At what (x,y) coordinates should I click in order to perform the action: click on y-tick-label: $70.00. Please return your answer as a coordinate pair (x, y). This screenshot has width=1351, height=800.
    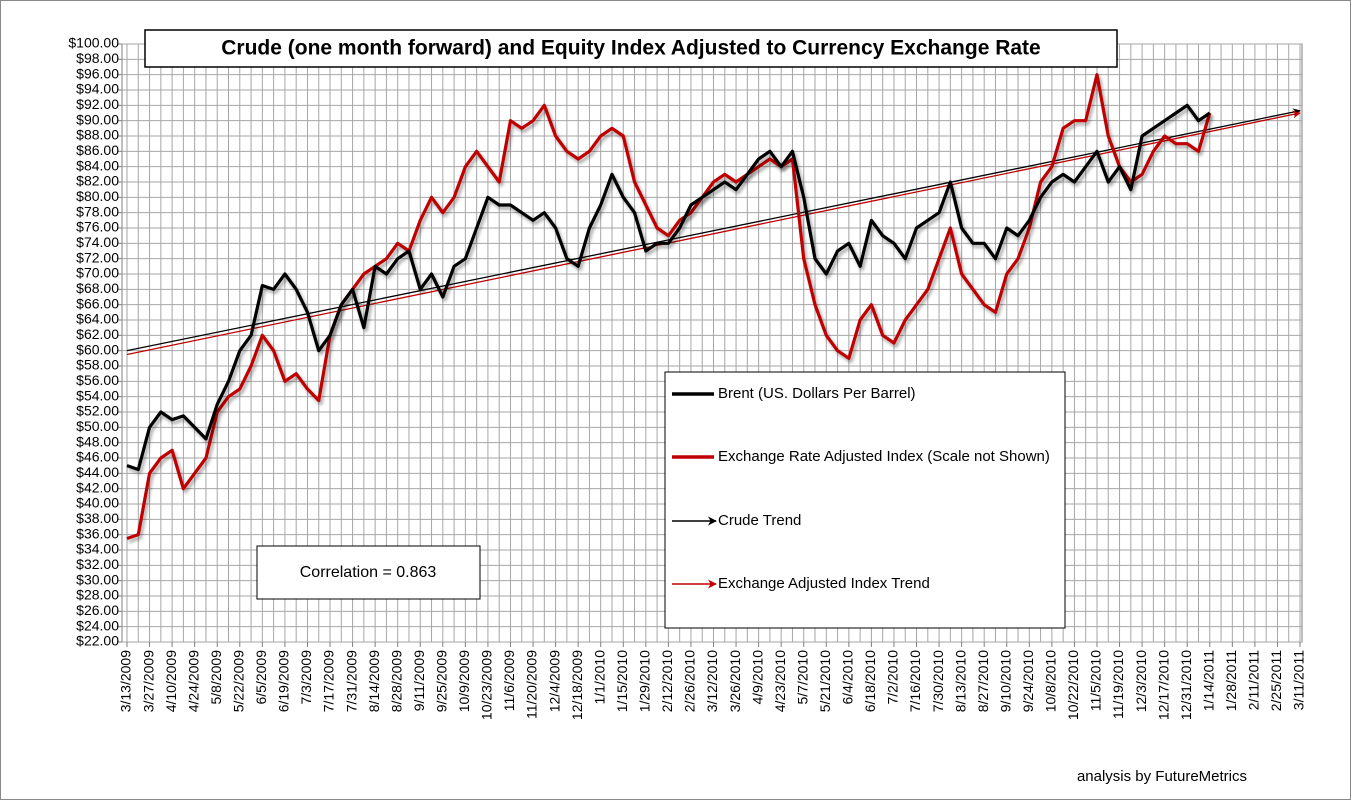
    Looking at the image, I should click on (97, 273).